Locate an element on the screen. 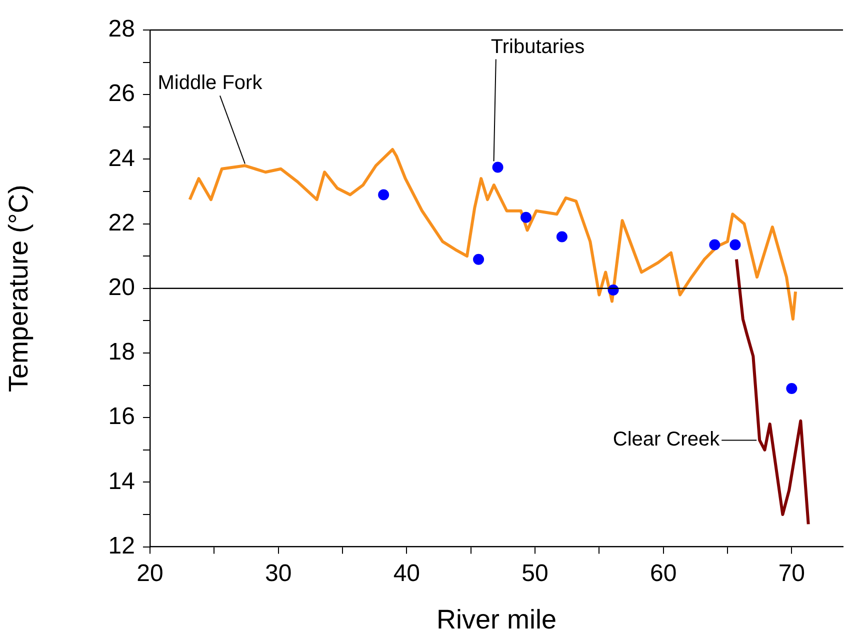  y-axis-title: Temperature (°C) is located at coordinates (19, 288).